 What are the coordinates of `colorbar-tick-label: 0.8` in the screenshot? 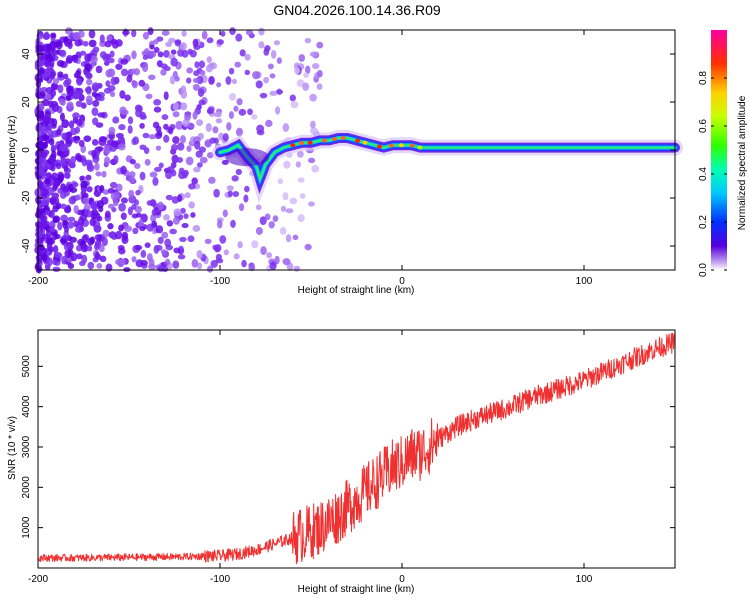 It's located at (703, 78).